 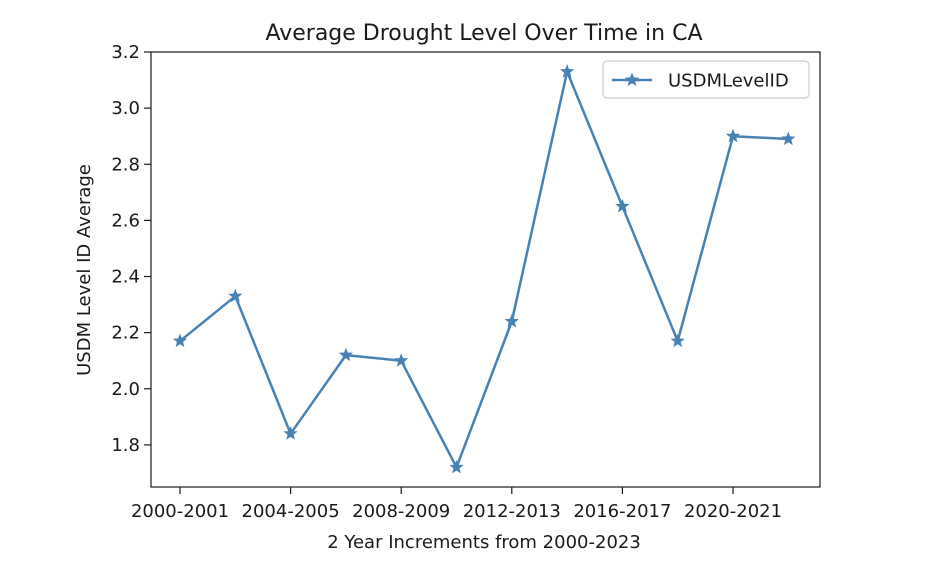 I want to click on legend-label: USDMLevelID, so click(x=728, y=81).